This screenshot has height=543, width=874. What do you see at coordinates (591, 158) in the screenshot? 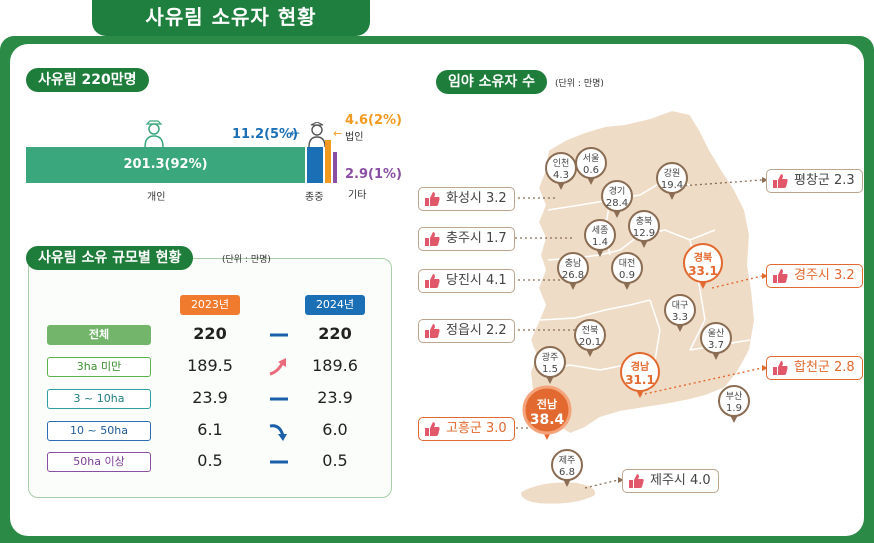
I see `region-name: 서울` at bounding box center [591, 158].